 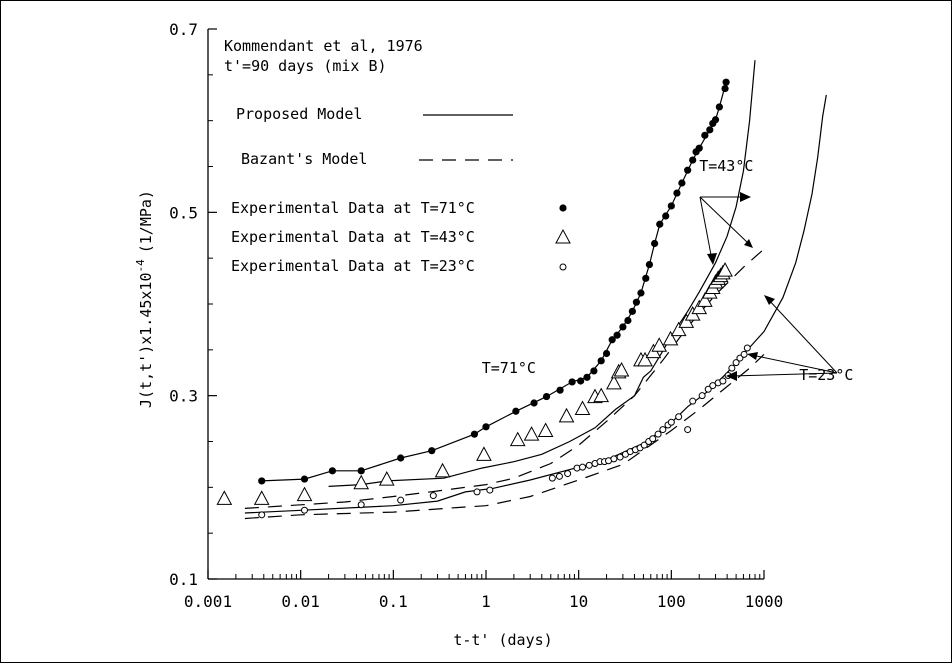 I want to click on legend-label-71c: Experimental Data at T=71°C, so click(x=353, y=208).